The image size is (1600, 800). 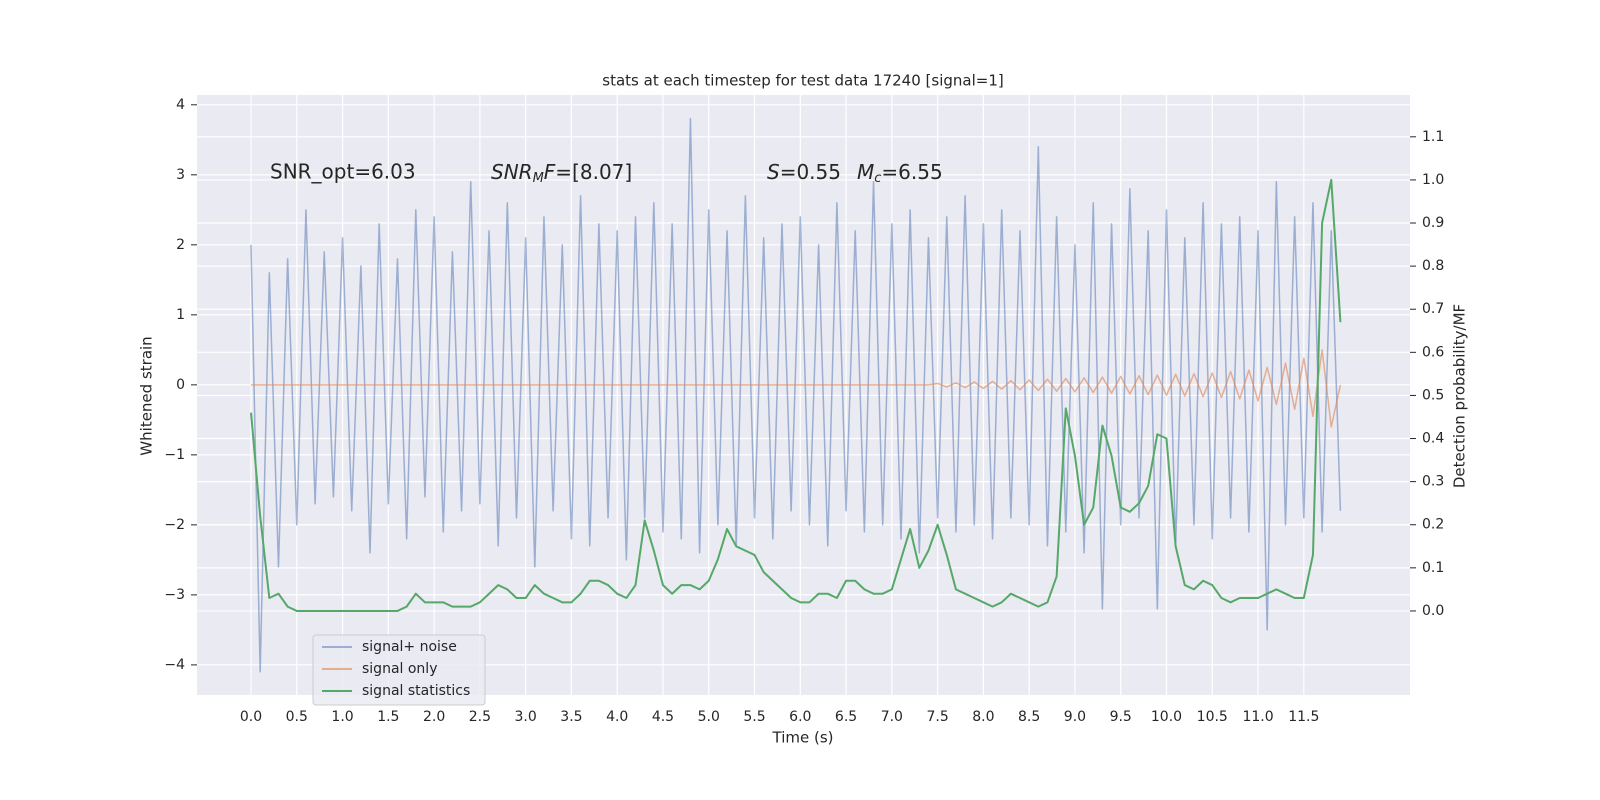 I want to click on x-tick-label: 1.5, so click(x=388, y=717).